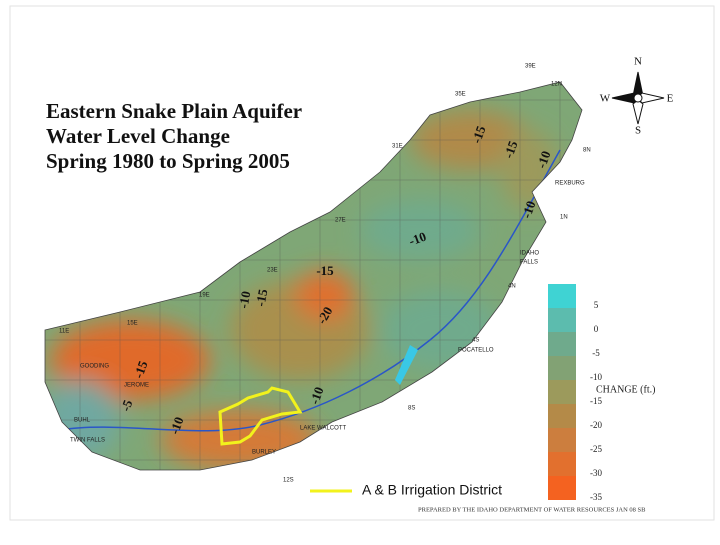  Describe the element at coordinates (323, 429) in the screenshot. I see `place-label: LAKE WALCOTT` at that location.